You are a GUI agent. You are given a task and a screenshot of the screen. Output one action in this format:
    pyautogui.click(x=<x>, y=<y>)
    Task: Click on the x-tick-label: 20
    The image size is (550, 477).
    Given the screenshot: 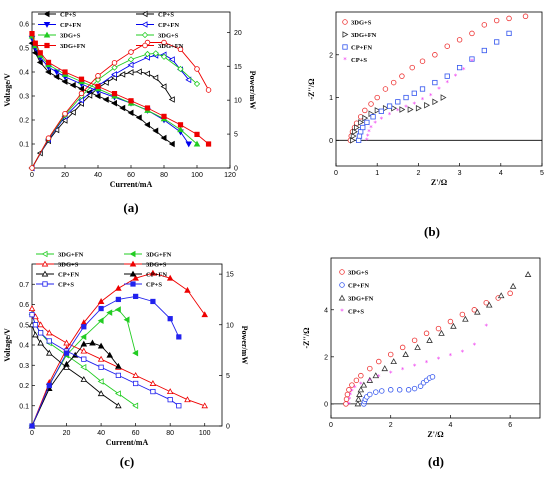 What is the action you would take?
    pyautogui.click(x=67, y=433)
    